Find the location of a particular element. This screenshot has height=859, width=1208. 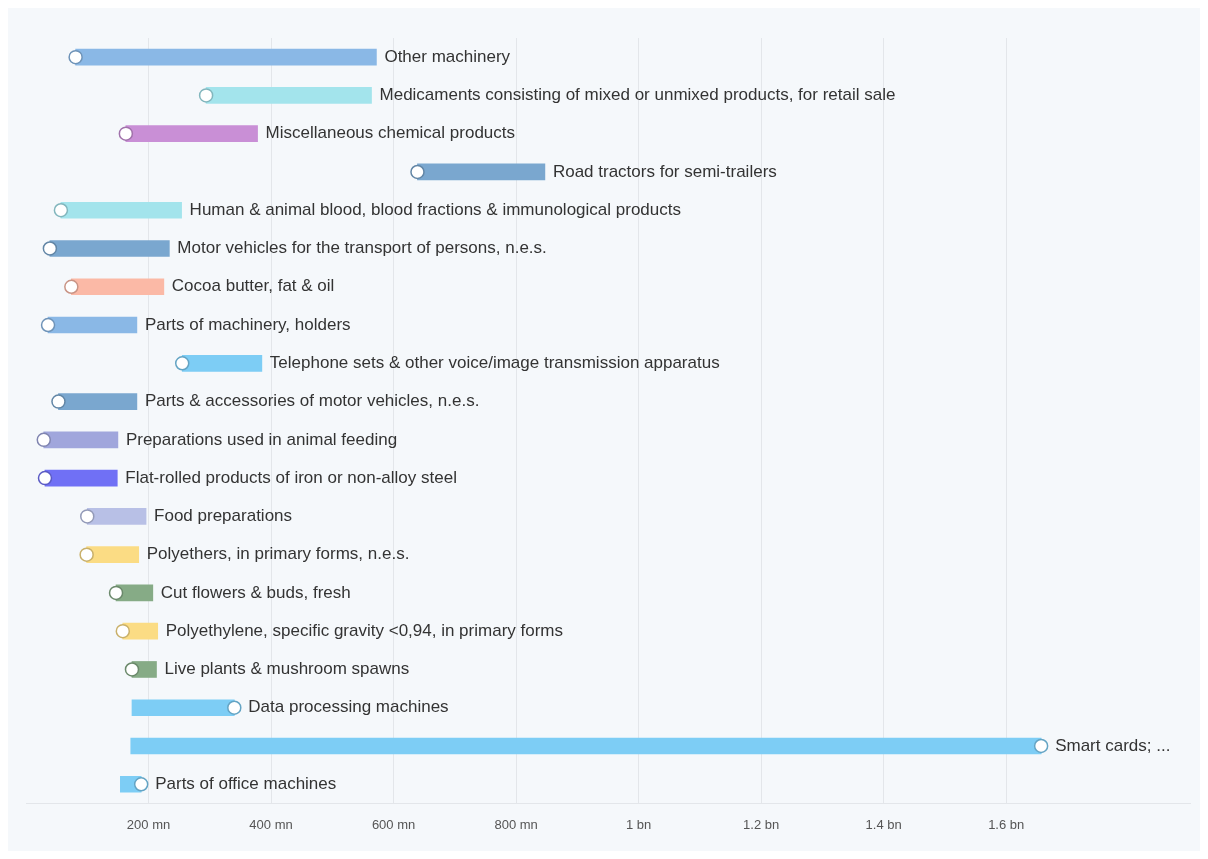

y-tick-label: Telephone sets & other voice/image transmission apparatus is located at coordinates (494, 362).